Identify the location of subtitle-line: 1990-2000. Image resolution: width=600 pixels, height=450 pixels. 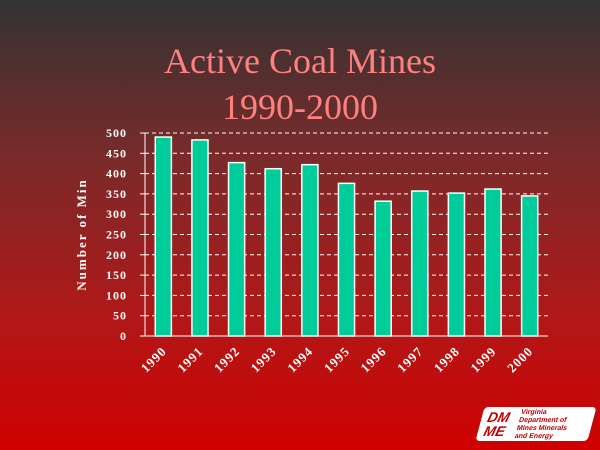
(300, 107).